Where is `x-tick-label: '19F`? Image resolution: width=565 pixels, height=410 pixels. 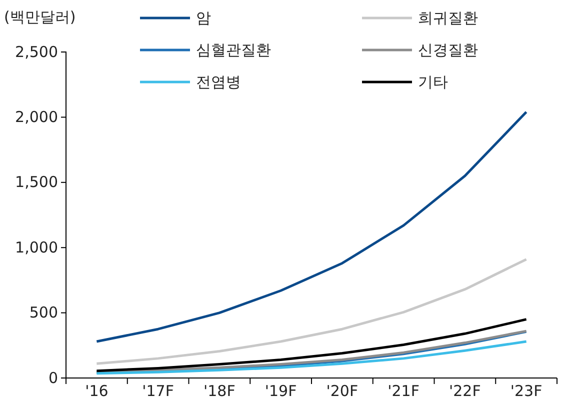 x-tick-label: '19F is located at coordinates (280, 391).